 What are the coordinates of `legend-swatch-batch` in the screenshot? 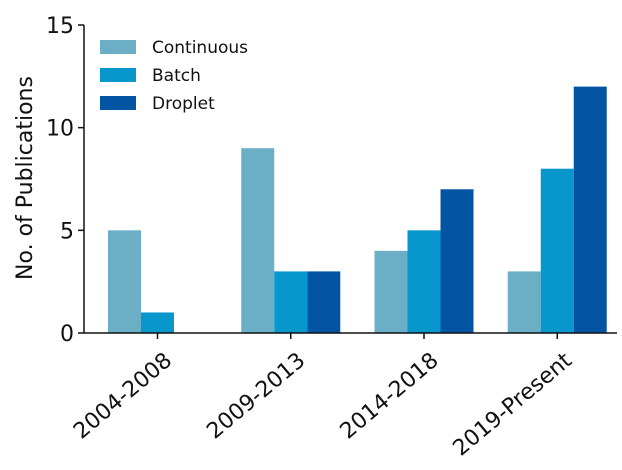 It's located at (118, 75).